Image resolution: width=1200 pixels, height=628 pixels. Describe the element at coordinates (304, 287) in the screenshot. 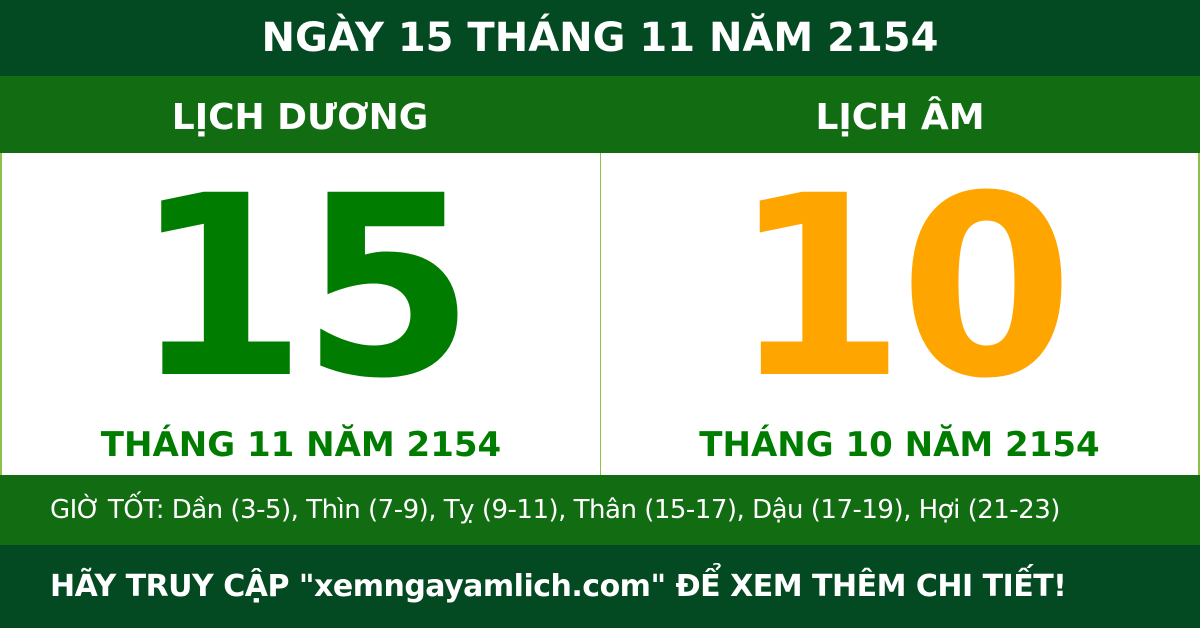

I see `solar-day: 15` at that location.